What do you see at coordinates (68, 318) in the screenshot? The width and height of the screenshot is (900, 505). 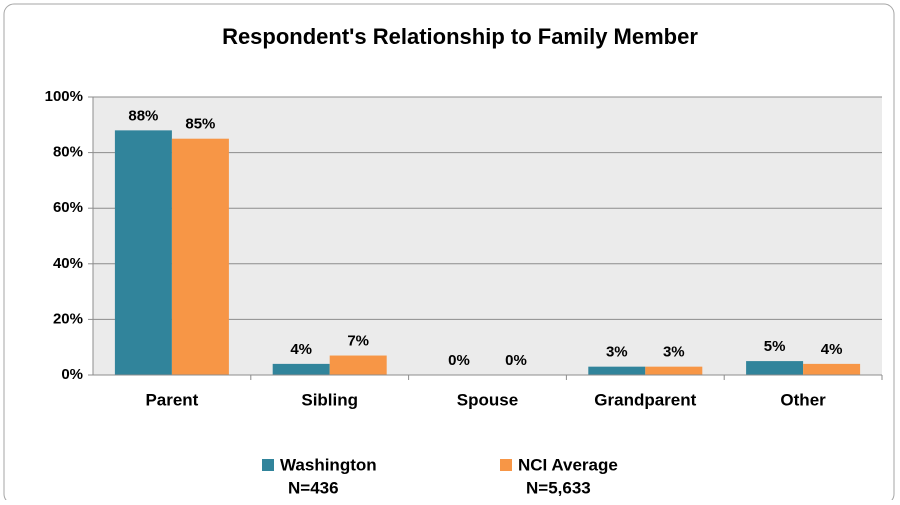 I see `y-tick-label: 20%` at bounding box center [68, 318].